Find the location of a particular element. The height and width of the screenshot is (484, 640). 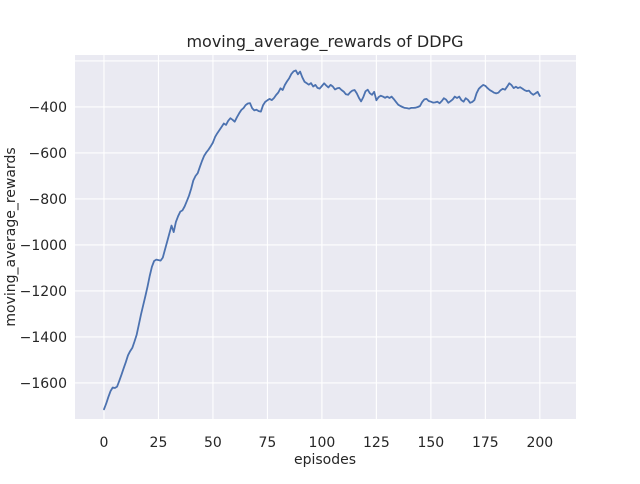

y-tick-label: −1600 is located at coordinates (43, 384).